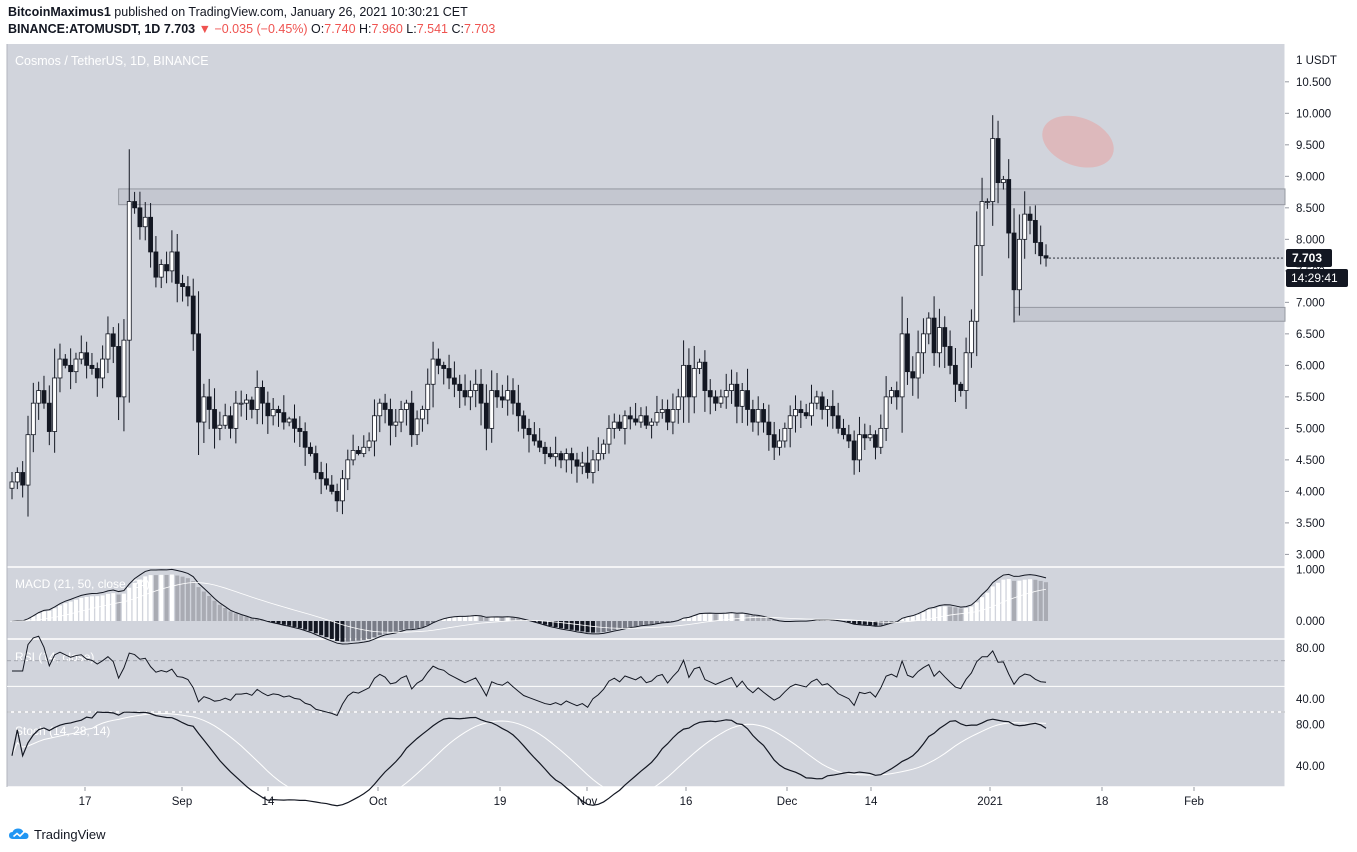 The width and height of the screenshot is (1357, 852). I want to click on price-tick-label: 7.000, so click(1310, 303).